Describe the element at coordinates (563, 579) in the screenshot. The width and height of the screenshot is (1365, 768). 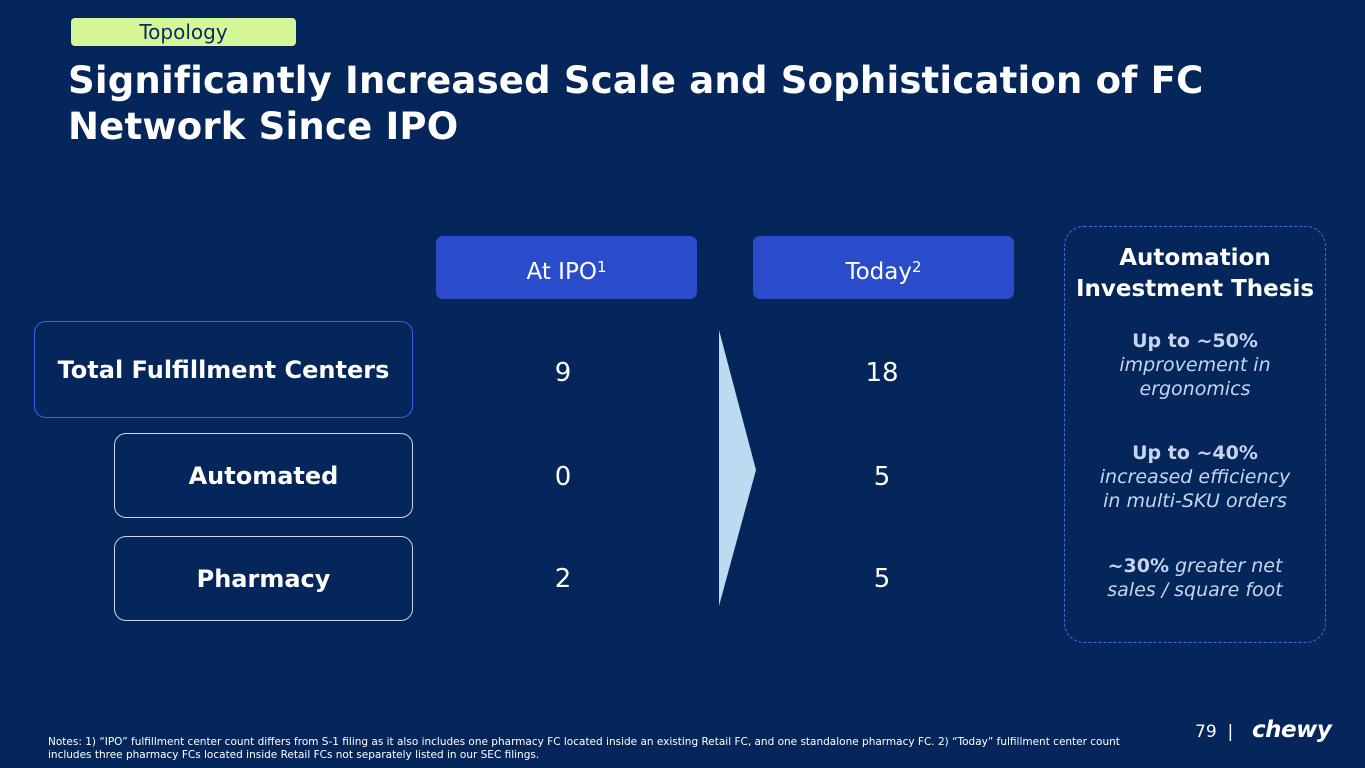
I see `value-ipo-pharmacy: 2` at that location.